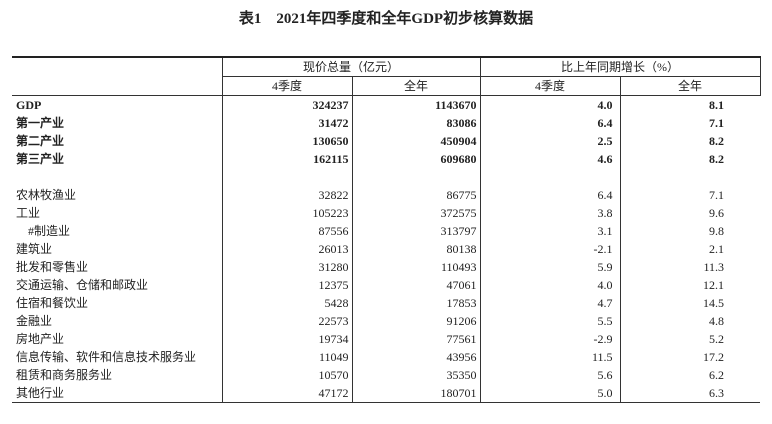  Describe the element at coordinates (689, 303) in the screenshot. I see `cell: 14.5` at that location.